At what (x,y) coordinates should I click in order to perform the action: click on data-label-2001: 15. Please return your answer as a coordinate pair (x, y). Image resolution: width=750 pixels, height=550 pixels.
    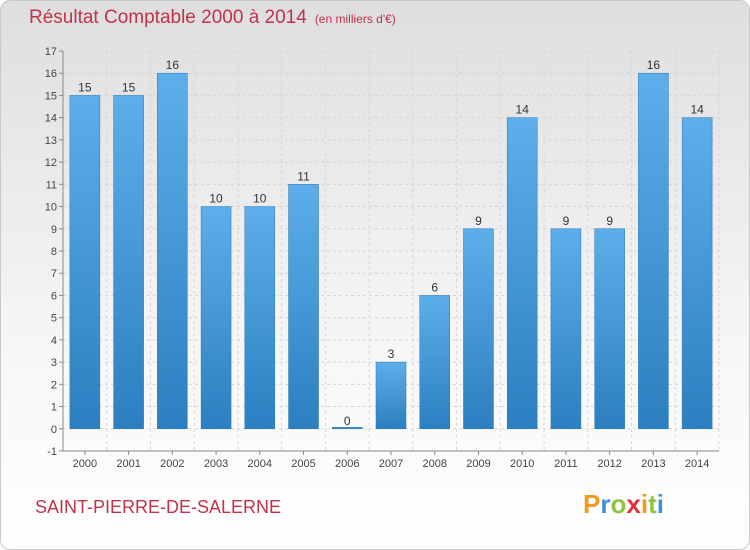
    Looking at the image, I should click on (129, 87).